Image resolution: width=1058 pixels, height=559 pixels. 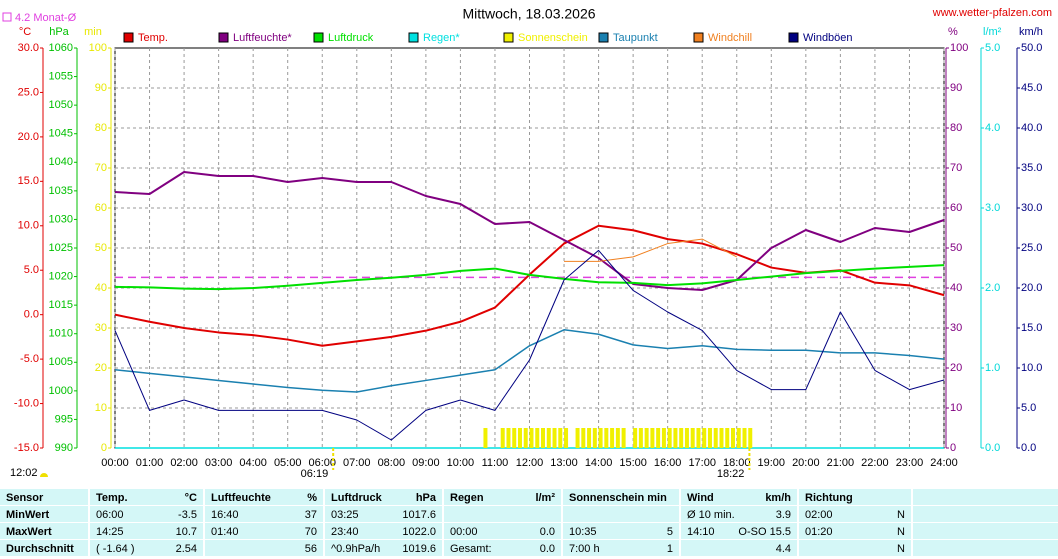 What do you see at coordinates (547, 532) in the screenshot?
I see `cell-text: 0.0` at bounding box center [547, 532].